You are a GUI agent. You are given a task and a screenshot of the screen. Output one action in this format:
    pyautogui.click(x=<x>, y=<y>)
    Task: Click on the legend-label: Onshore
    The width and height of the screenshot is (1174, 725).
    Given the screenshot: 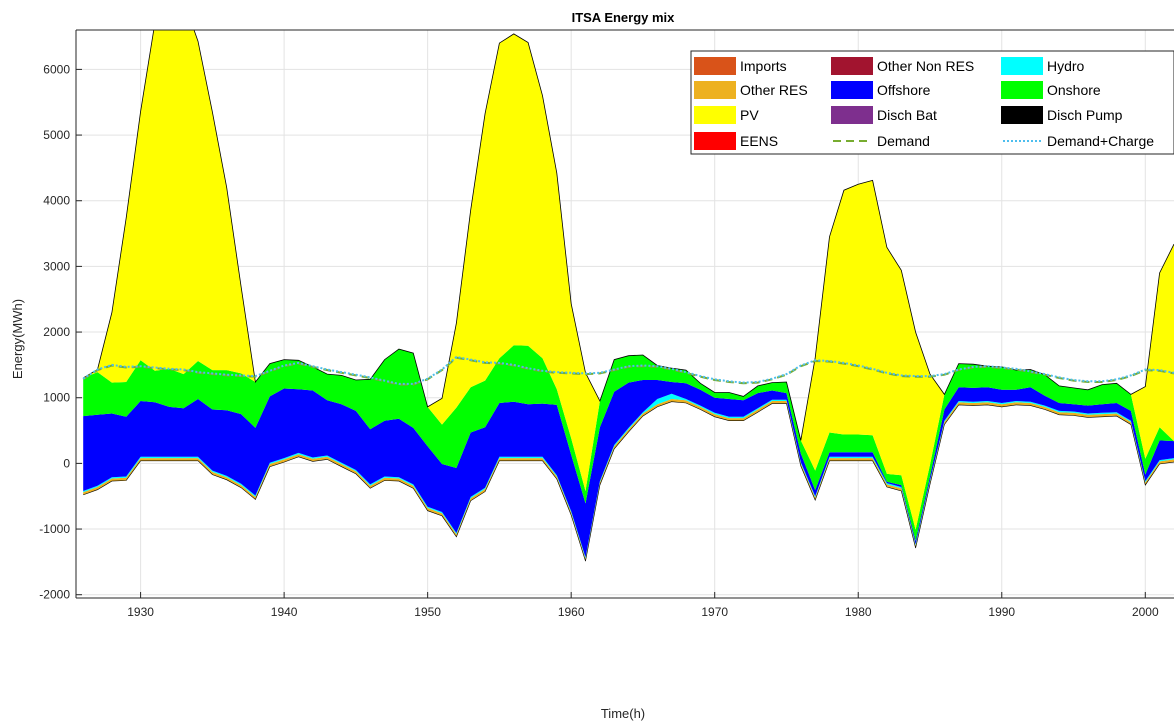 What is the action you would take?
    pyautogui.click(x=1074, y=90)
    